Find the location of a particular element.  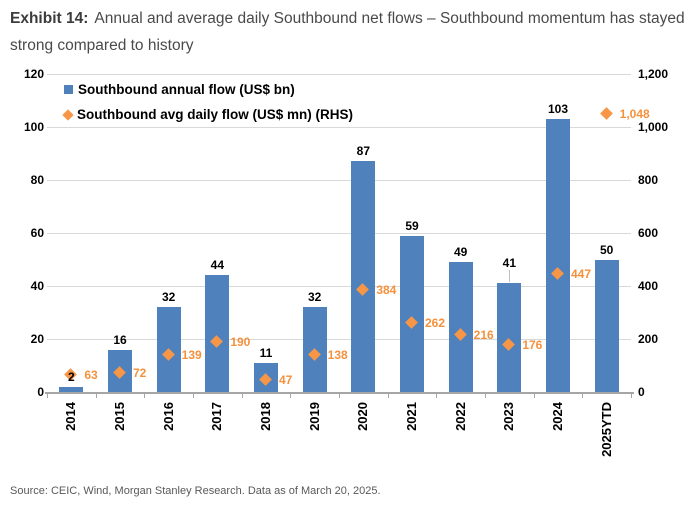

x-axis-line is located at coordinates (339, 393).